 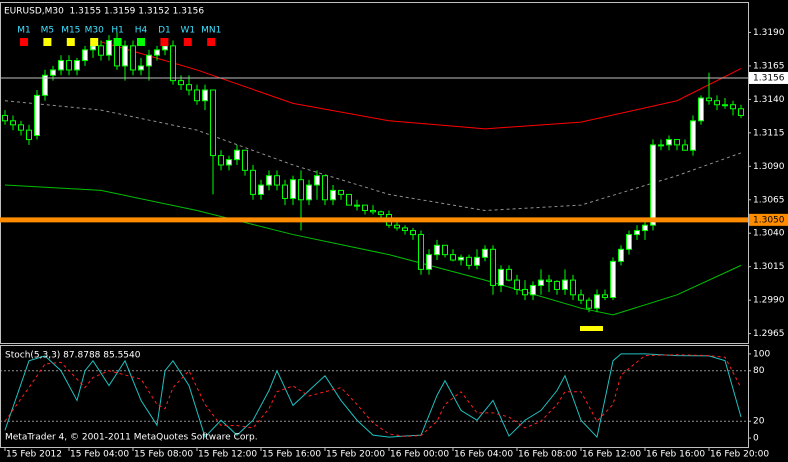 What do you see at coordinates (163, 455) in the screenshot?
I see `x-tick-label: 15 Feb 08:00` at bounding box center [163, 455].